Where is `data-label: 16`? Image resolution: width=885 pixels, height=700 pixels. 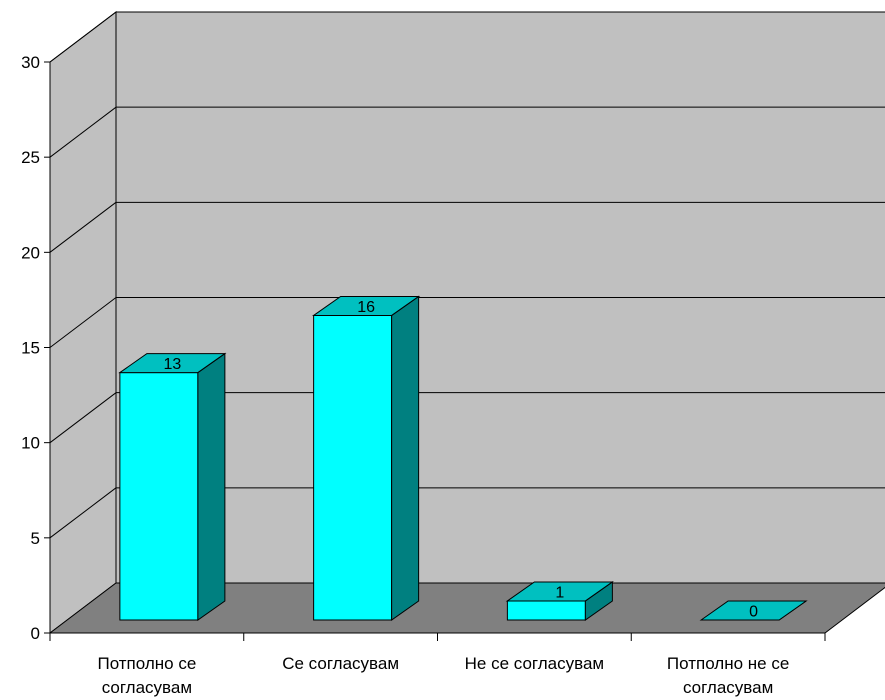
data-label: 16 is located at coordinates (366, 307).